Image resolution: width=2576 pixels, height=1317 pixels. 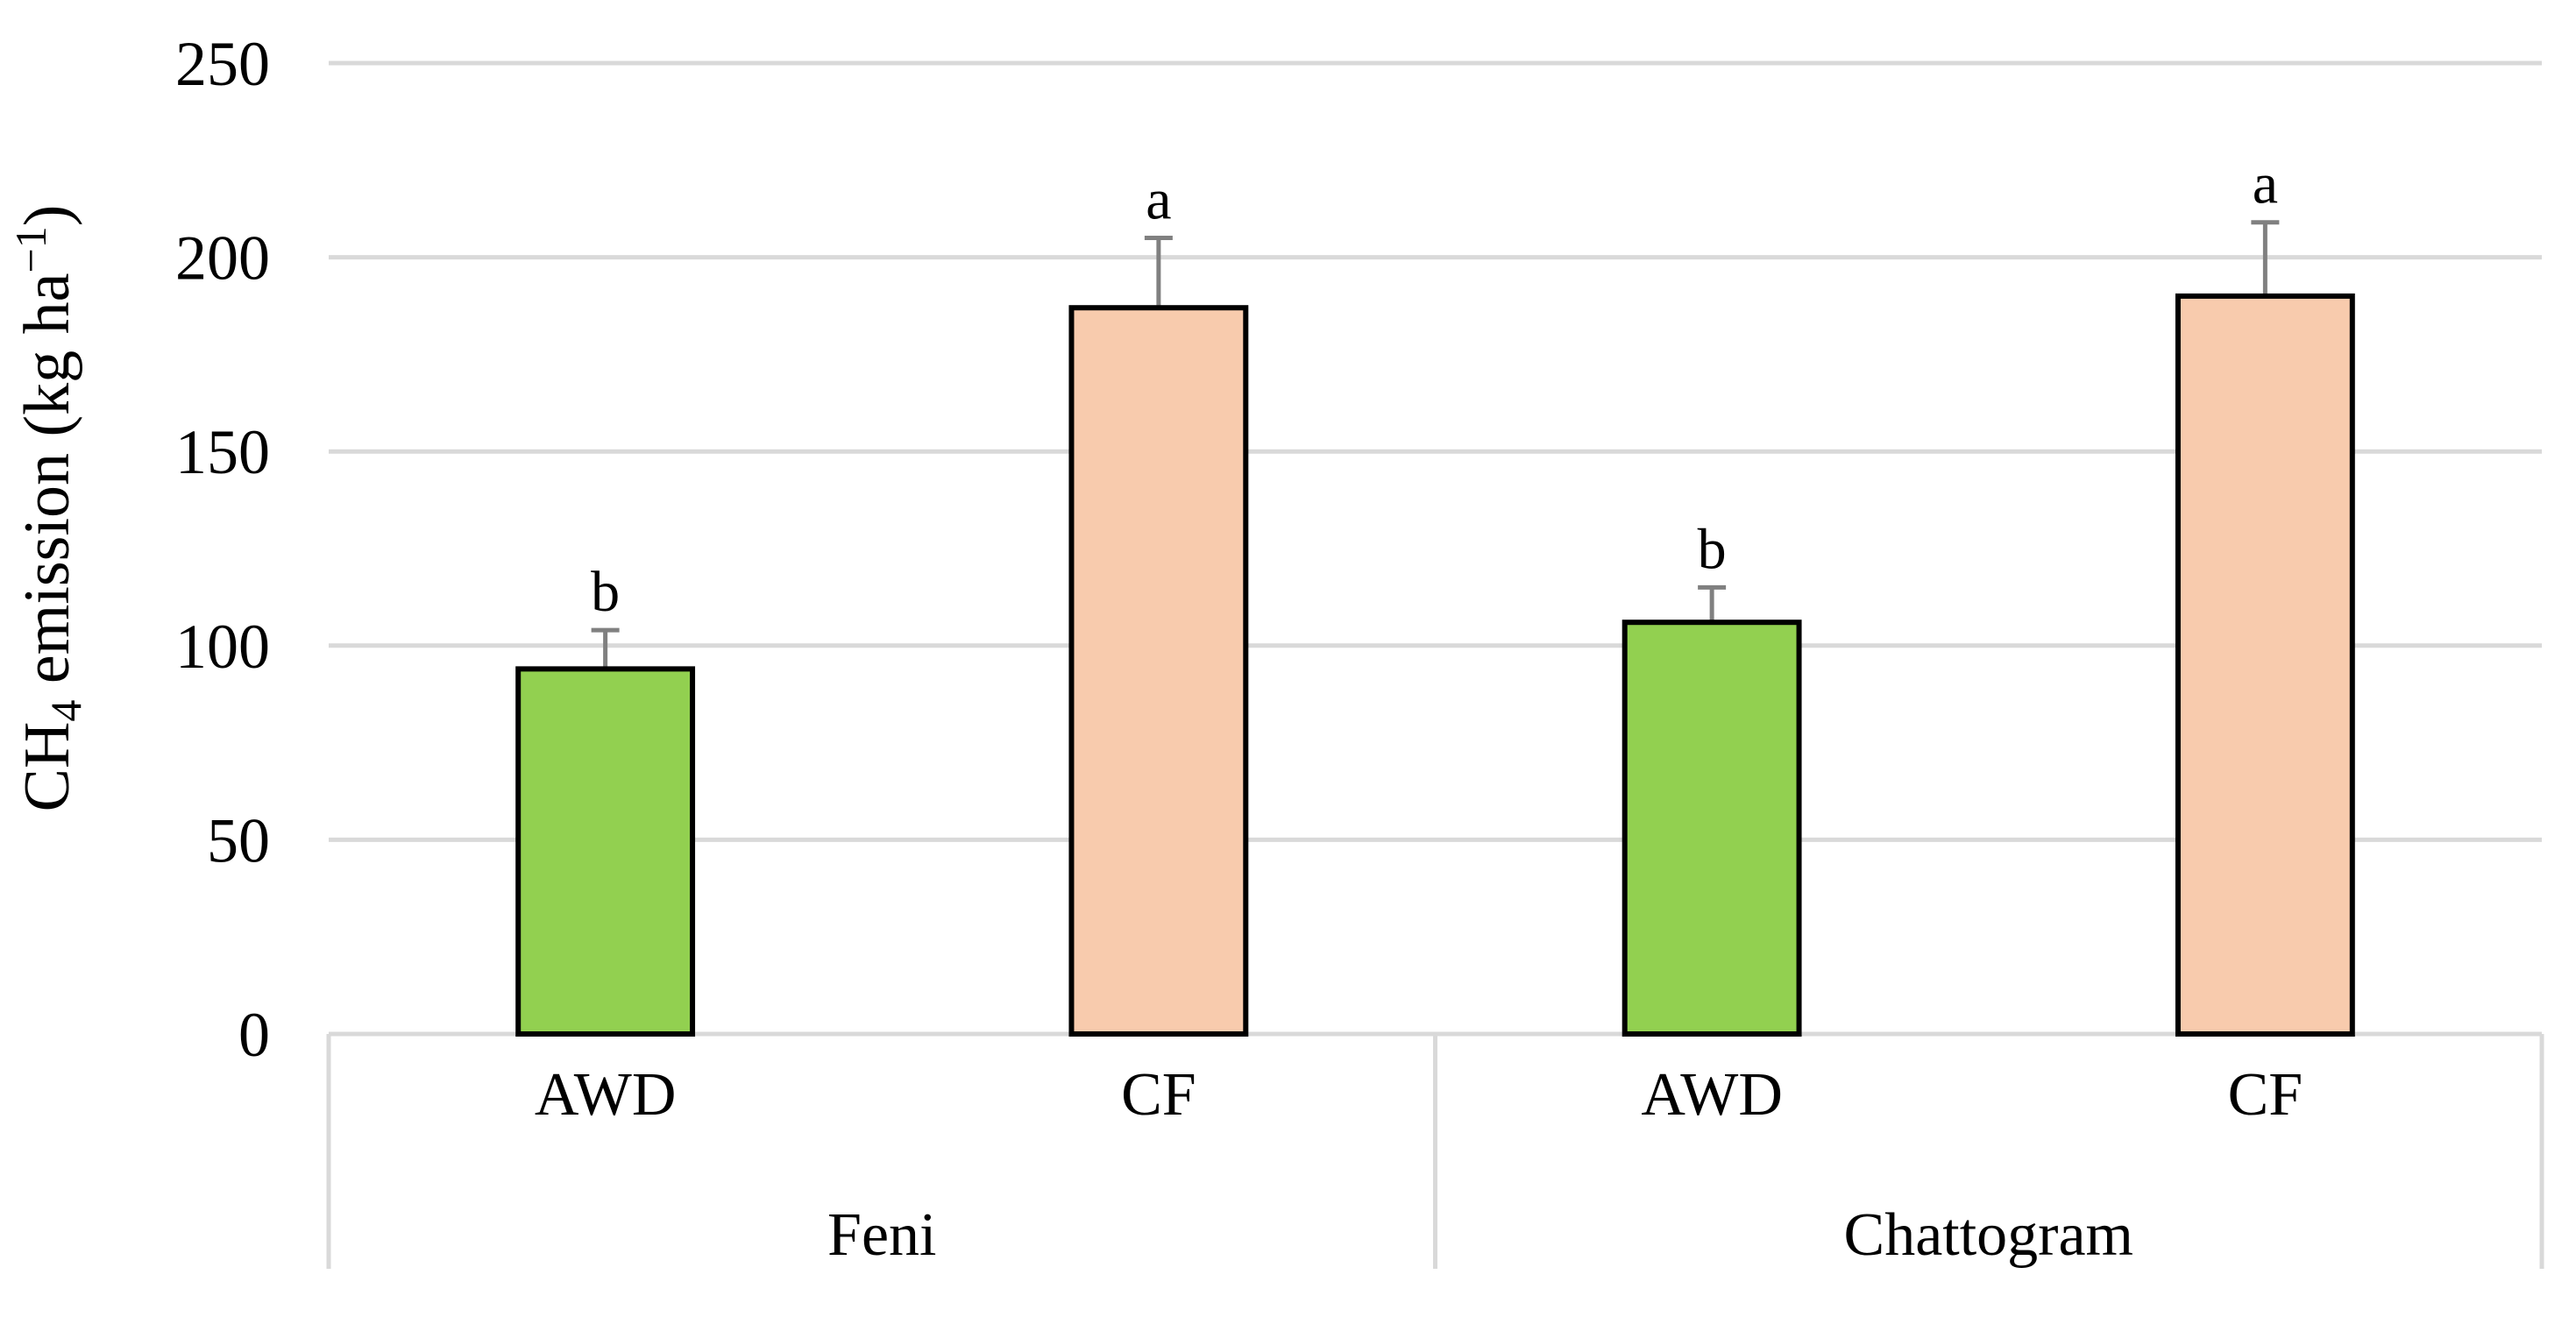 What do you see at coordinates (47, 767) in the screenshot?
I see `y-axis-label-main: CH` at bounding box center [47, 767].